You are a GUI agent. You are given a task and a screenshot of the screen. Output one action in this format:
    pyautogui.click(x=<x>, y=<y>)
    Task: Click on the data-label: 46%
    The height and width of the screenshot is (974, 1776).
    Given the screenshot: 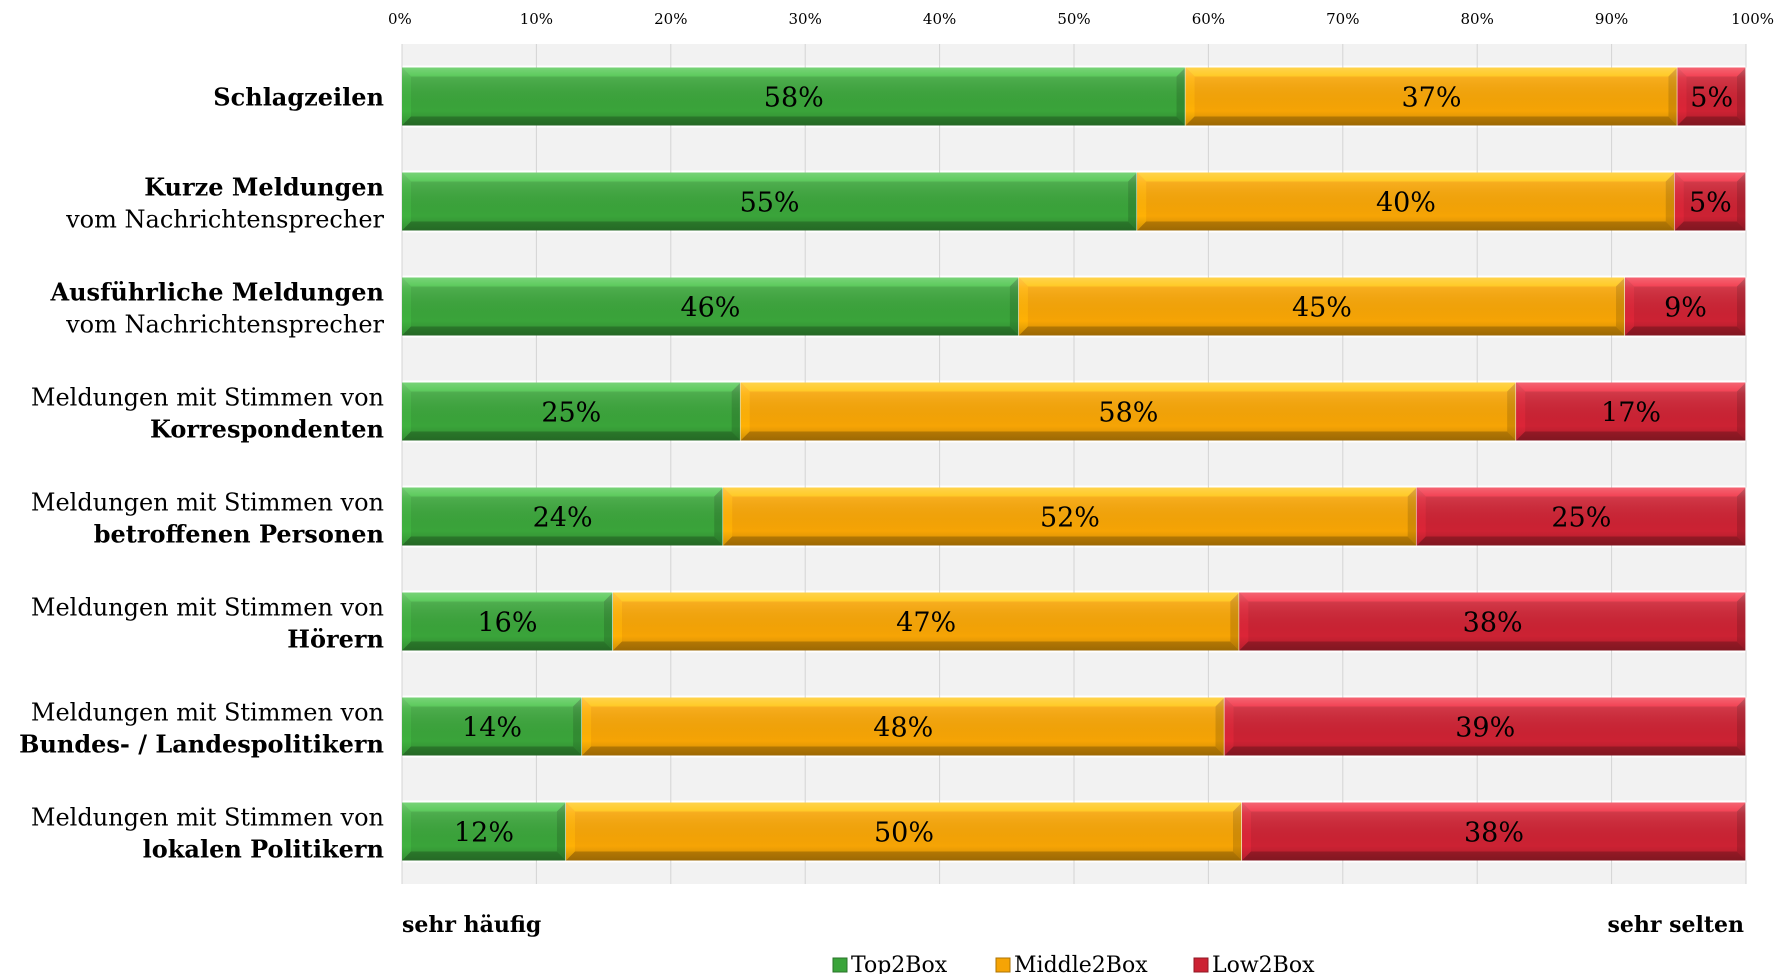 What is the action you would take?
    pyautogui.click(x=710, y=308)
    